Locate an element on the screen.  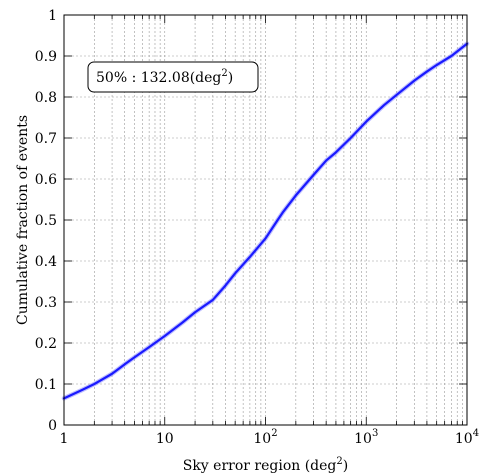
x-tick-label-base: 1 is located at coordinates (64, 439).